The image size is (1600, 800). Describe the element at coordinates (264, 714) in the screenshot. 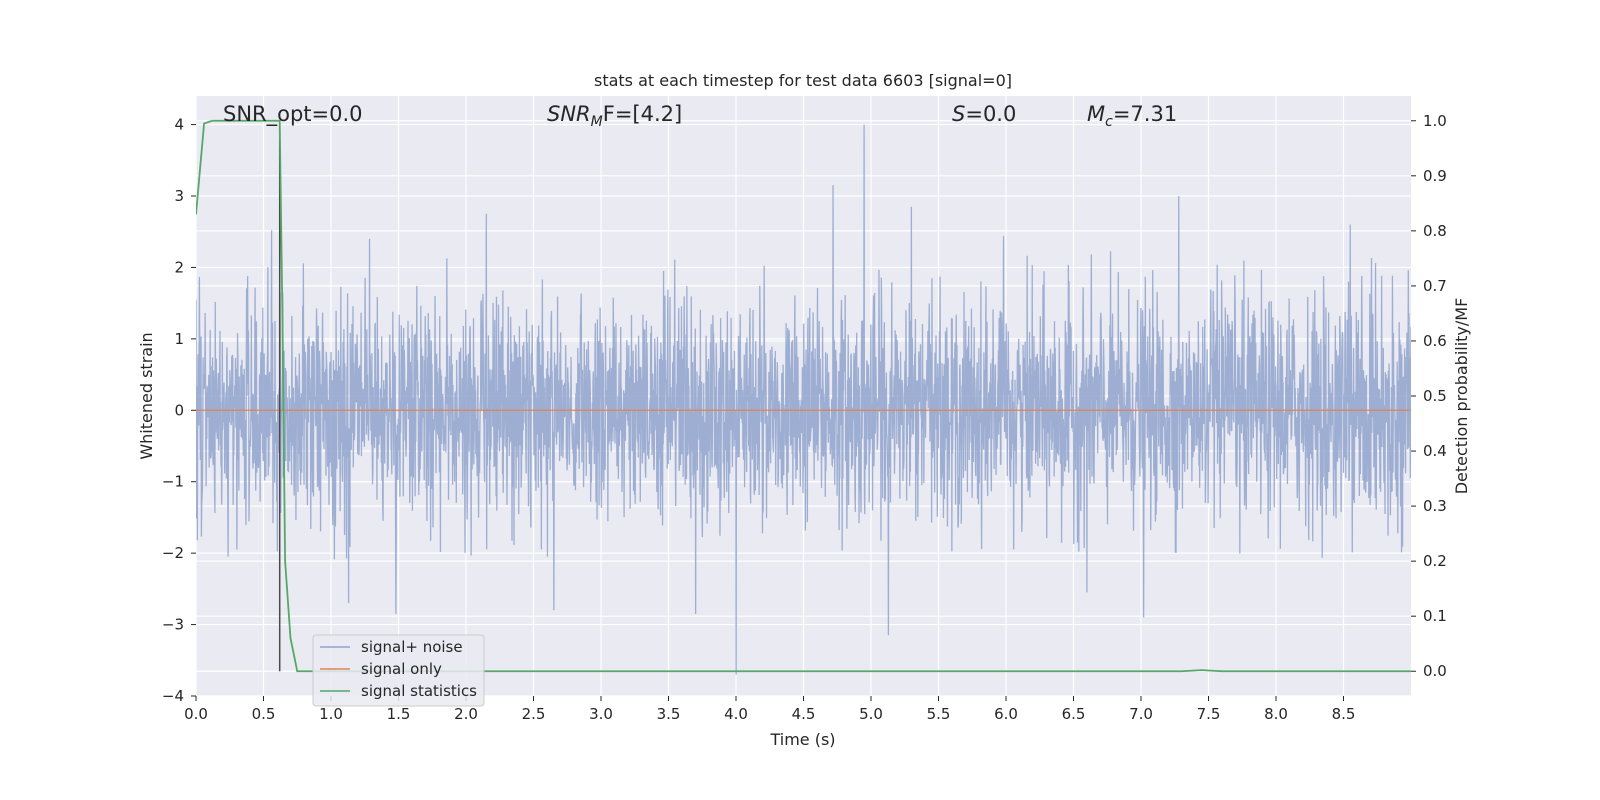

I see `x-tick-label: 0.5` at that location.